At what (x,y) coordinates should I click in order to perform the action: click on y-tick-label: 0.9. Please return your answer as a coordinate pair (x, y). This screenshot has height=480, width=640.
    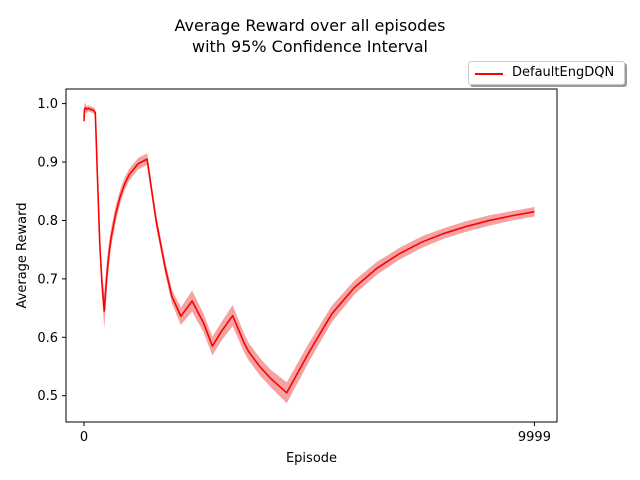
    Looking at the image, I should click on (47, 163).